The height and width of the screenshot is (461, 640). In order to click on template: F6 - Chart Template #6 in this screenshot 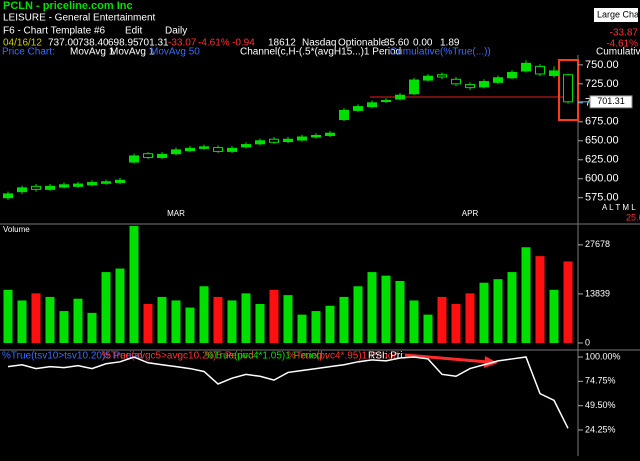, I will do `click(54, 31)`.